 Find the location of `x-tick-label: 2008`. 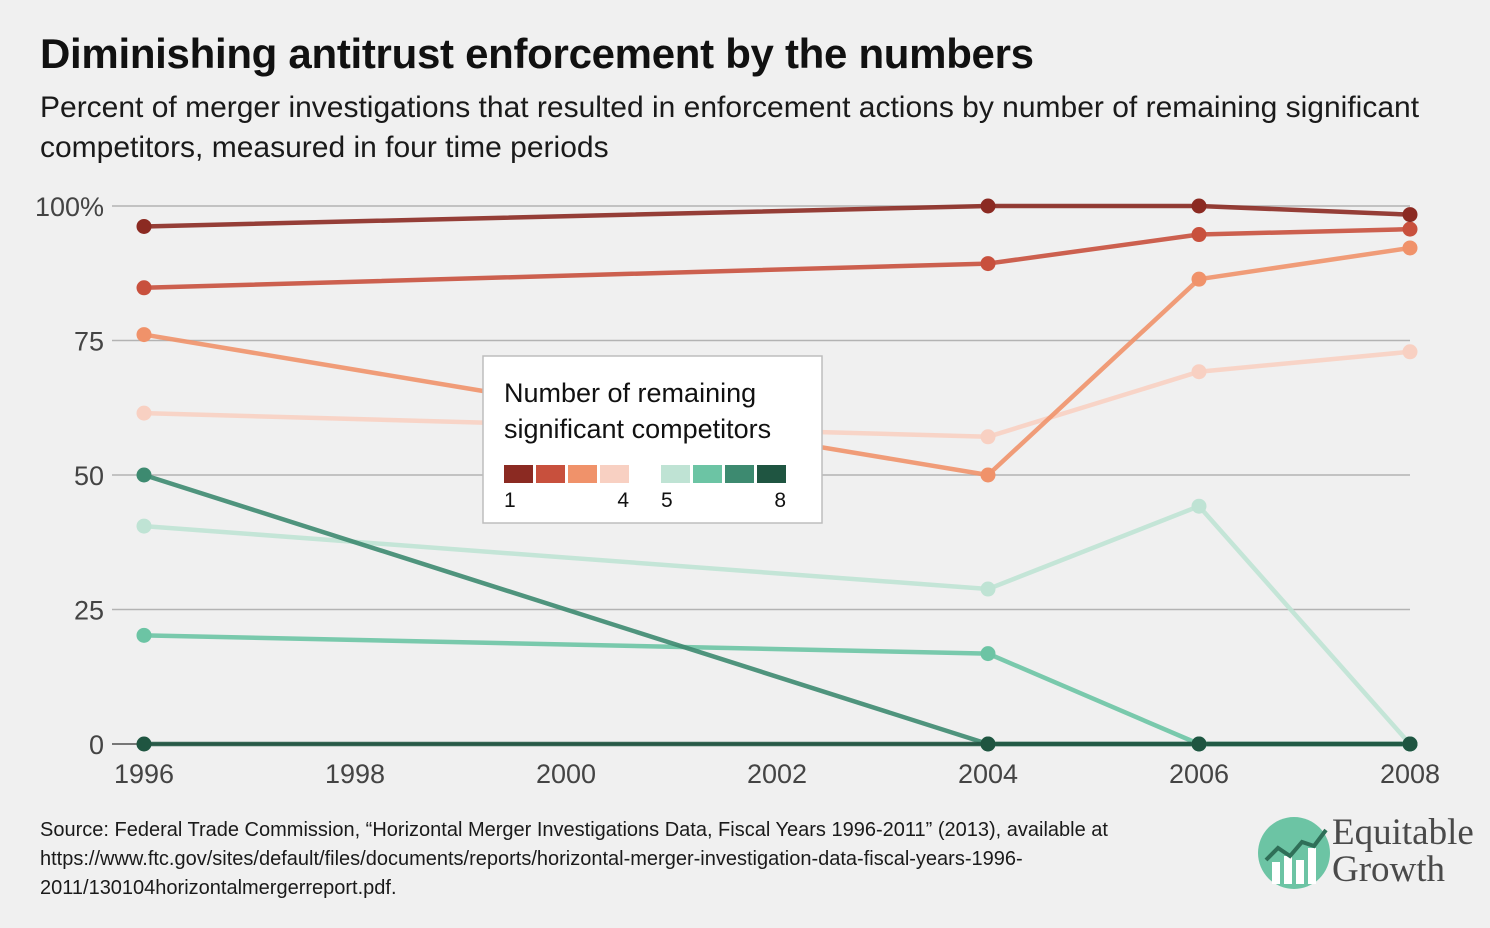

x-tick-label: 2008 is located at coordinates (1410, 774).